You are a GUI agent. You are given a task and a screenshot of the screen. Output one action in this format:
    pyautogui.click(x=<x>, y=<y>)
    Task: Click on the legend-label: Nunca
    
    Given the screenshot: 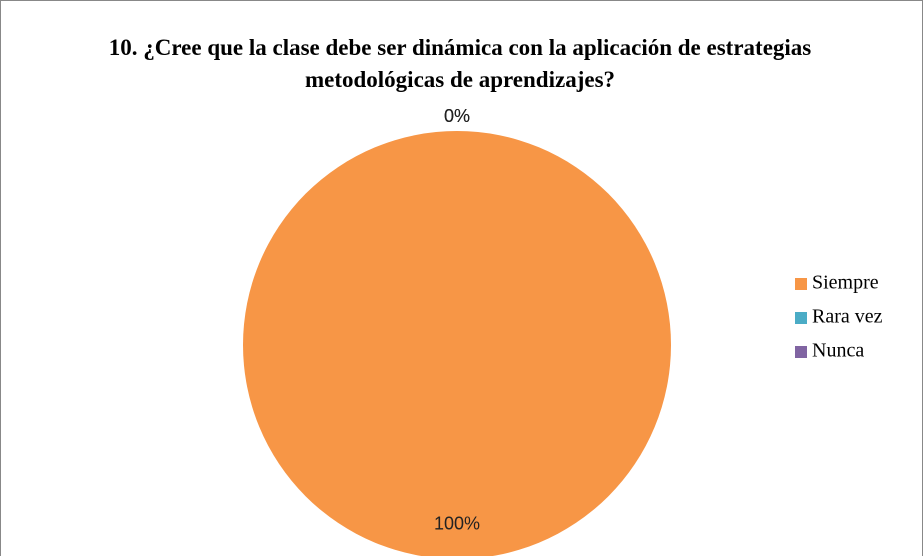 What is the action you would take?
    pyautogui.click(x=838, y=351)
    